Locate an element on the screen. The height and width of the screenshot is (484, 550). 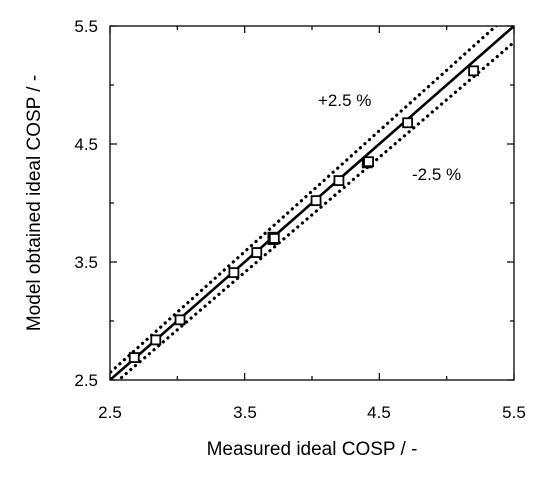
x-tick-label: 5.5 is located at coordinates (514, 412).